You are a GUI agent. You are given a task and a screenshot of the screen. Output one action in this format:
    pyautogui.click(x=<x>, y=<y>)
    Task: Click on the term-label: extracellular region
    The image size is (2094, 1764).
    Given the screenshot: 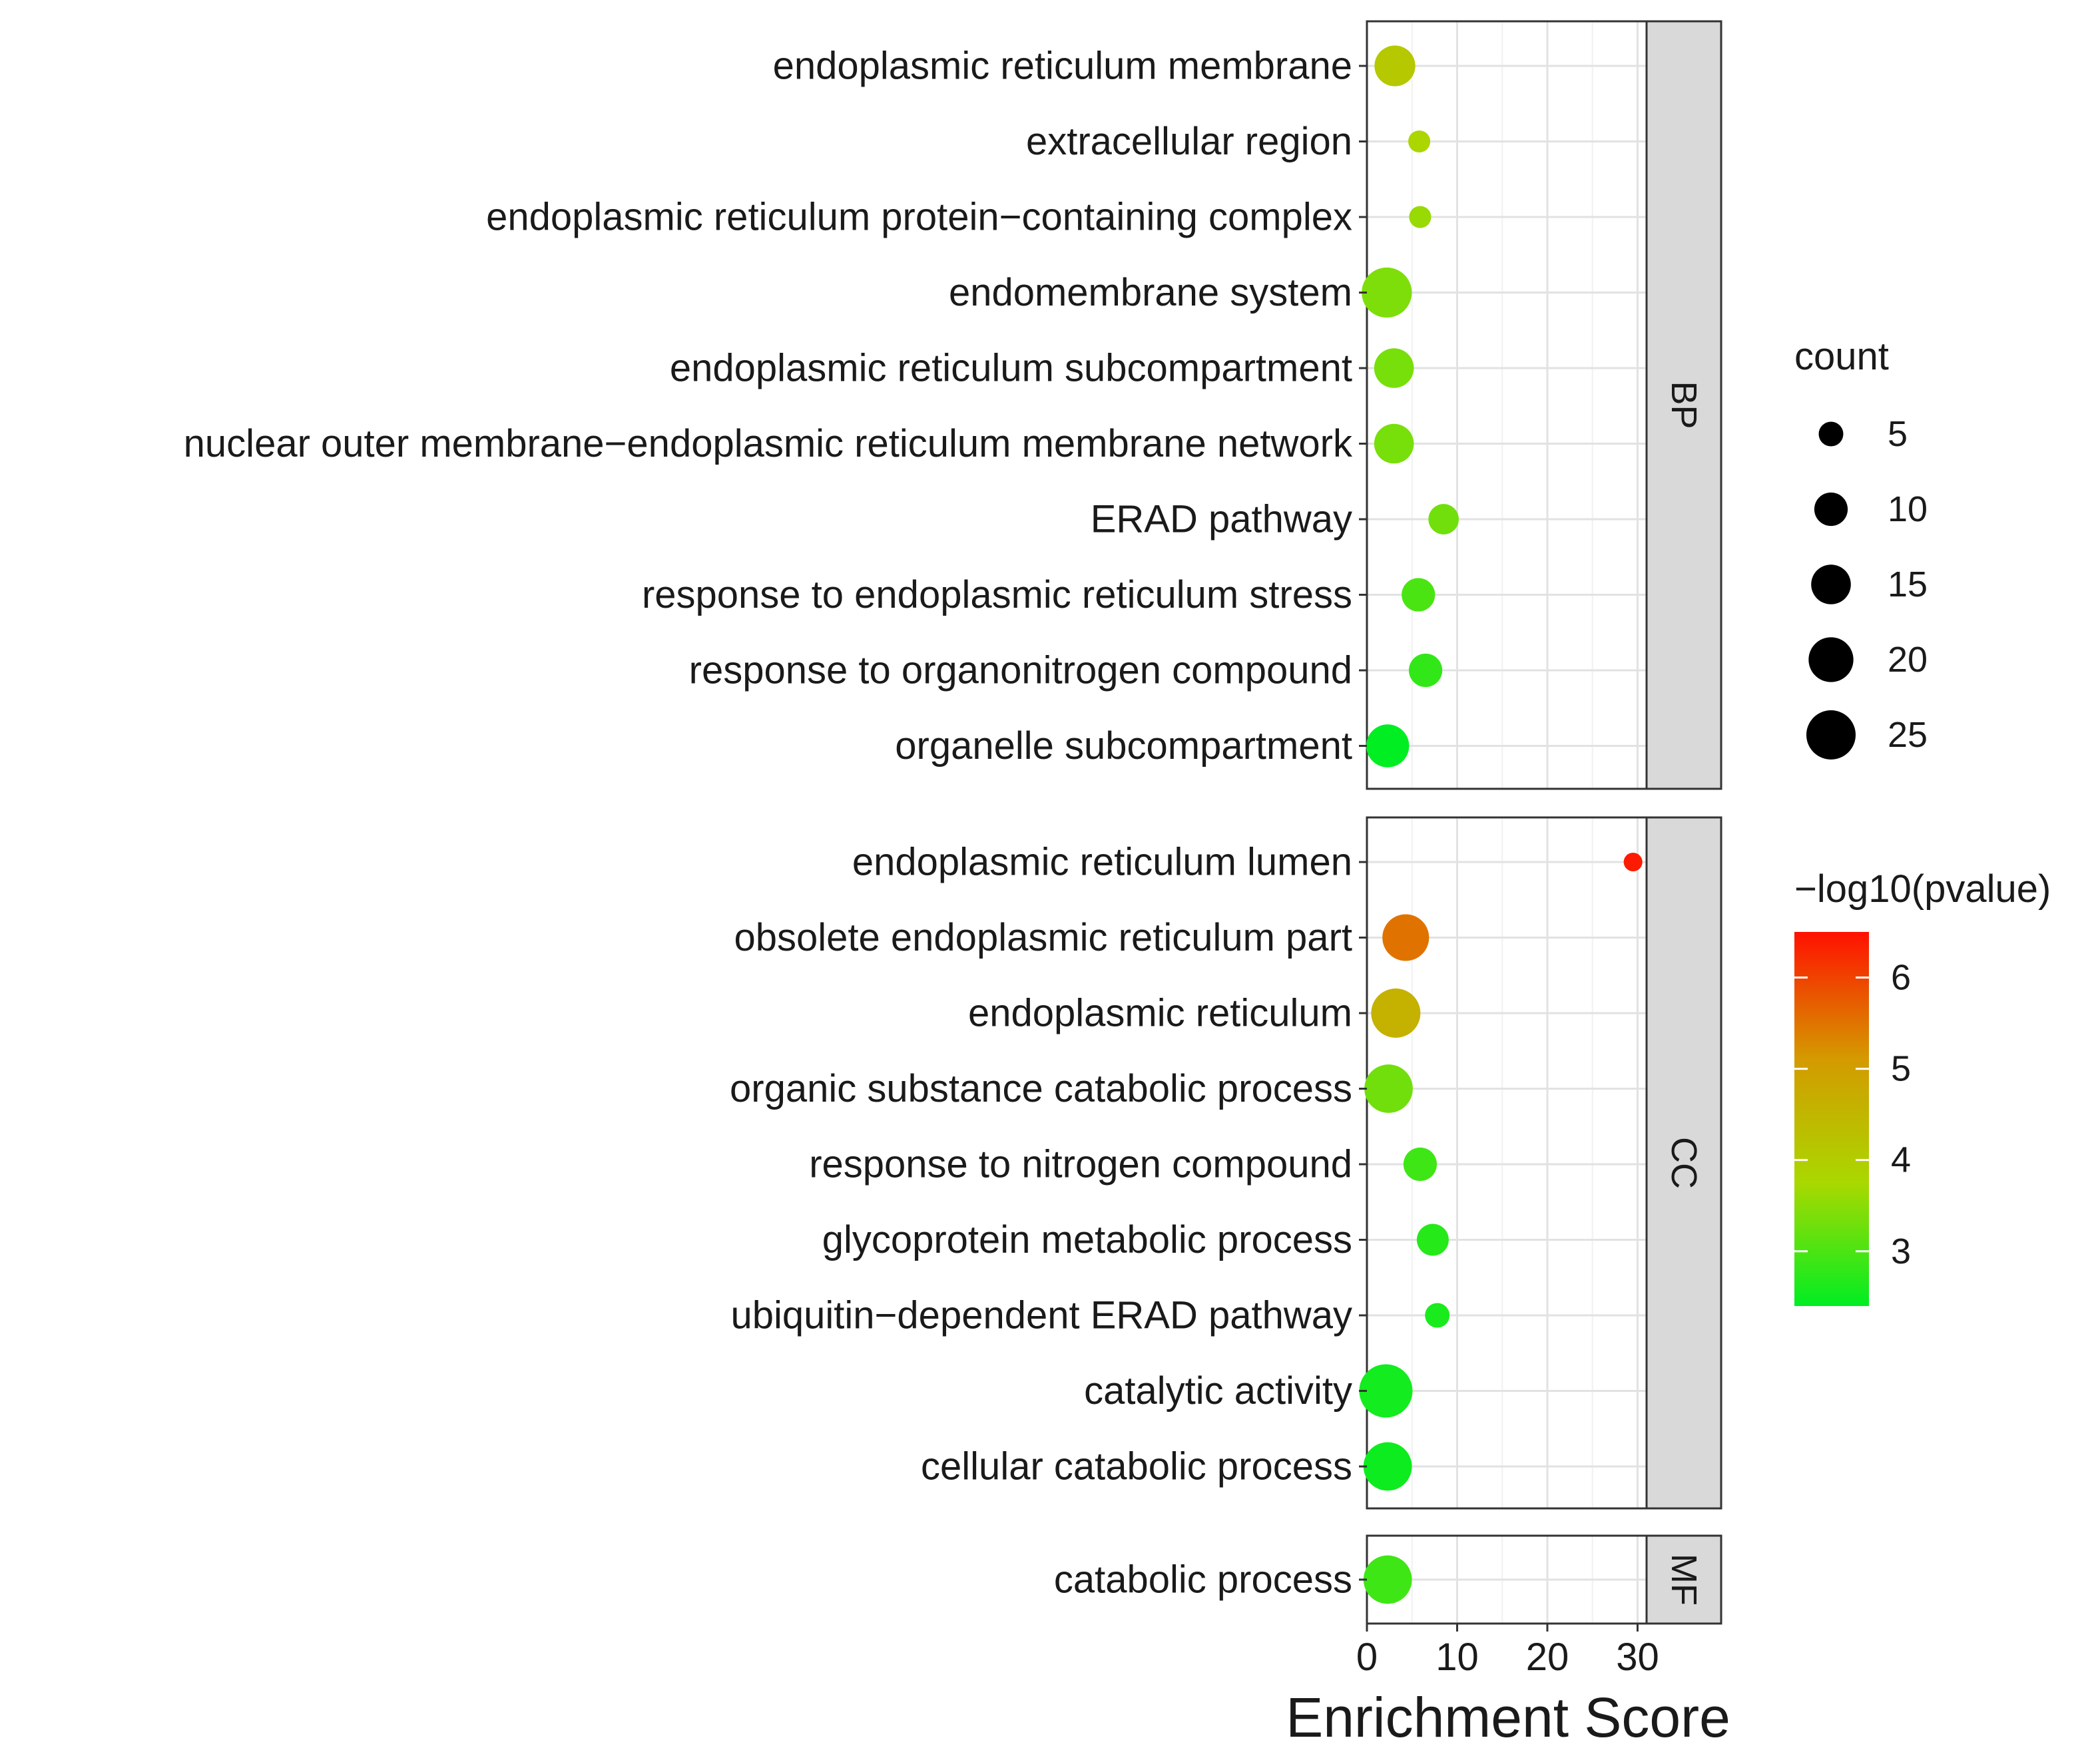 What is the action you would take?
    pyautogui.click(x=1189, y=141)
    